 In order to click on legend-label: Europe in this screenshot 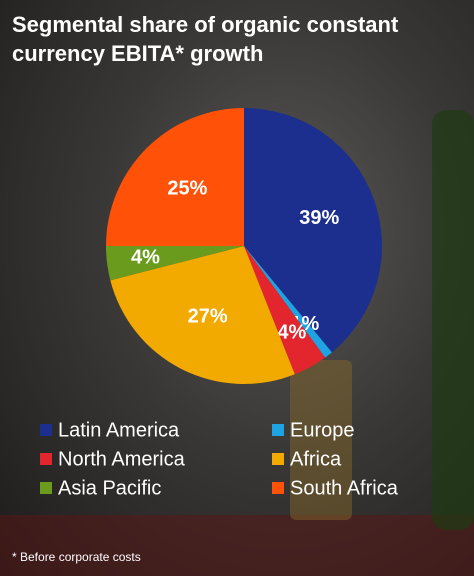, I will do `click(322, 430)`.